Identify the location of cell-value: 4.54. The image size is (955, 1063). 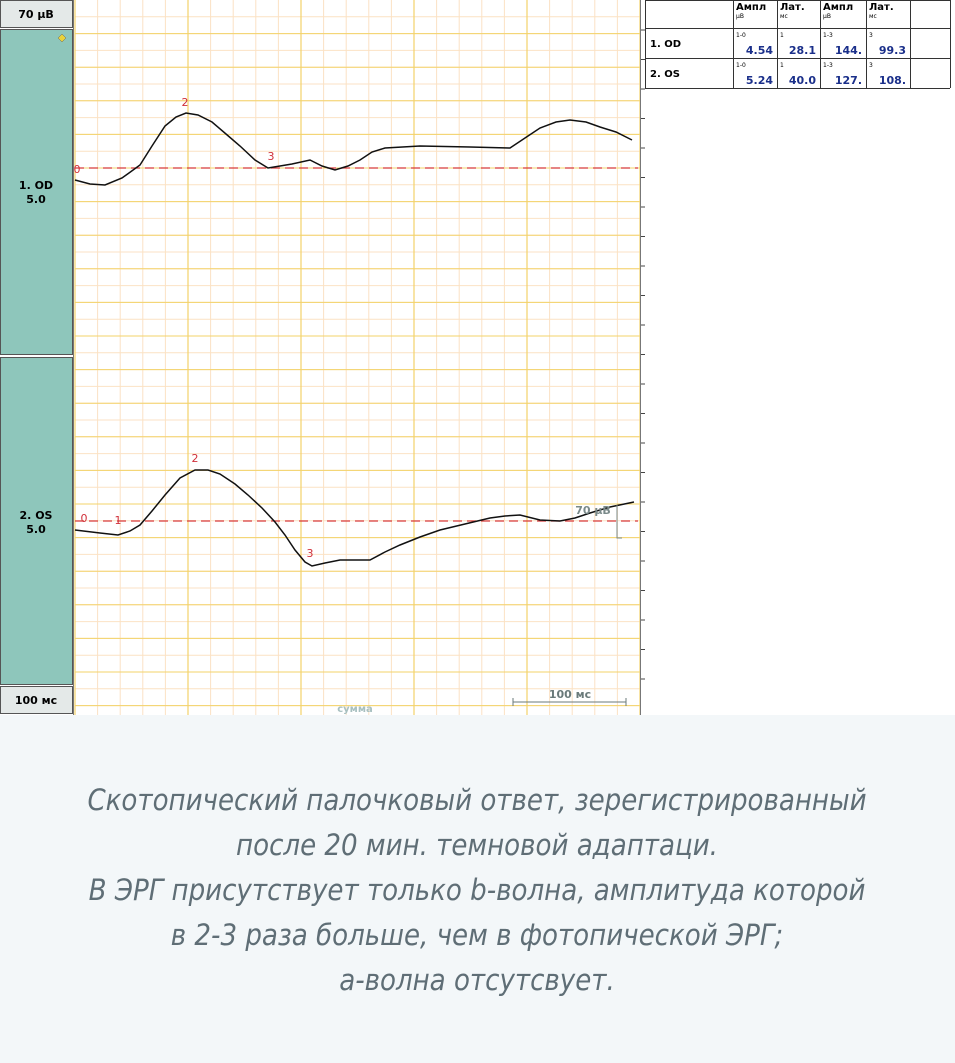
(759, 50).